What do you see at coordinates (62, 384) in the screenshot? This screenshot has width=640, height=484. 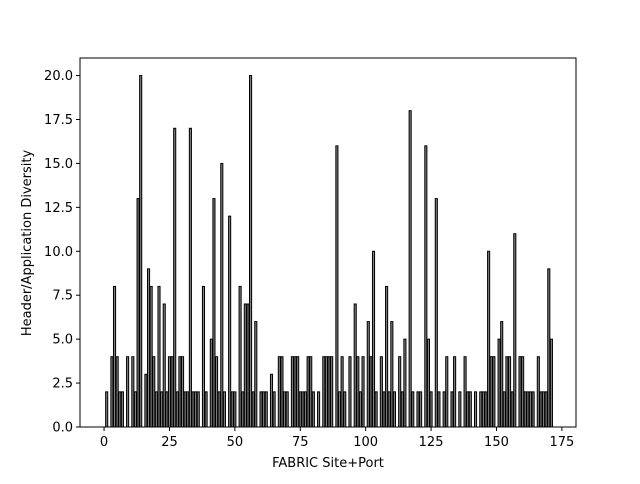 I see `y-tick-label: 2.5` at bounding box center [62, 384].